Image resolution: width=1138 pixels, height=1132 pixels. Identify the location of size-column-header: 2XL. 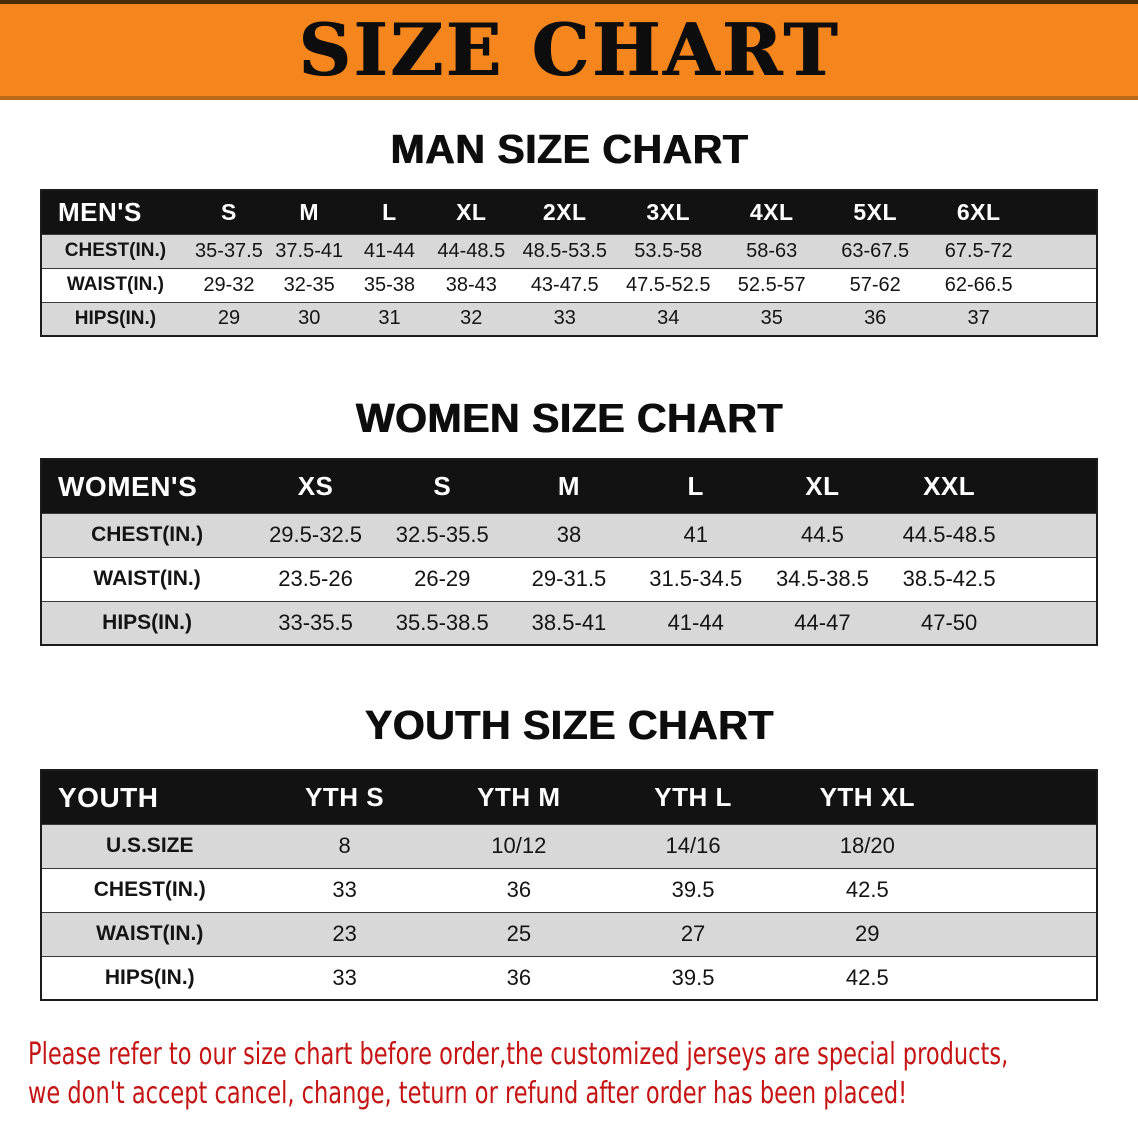
(565, 212).